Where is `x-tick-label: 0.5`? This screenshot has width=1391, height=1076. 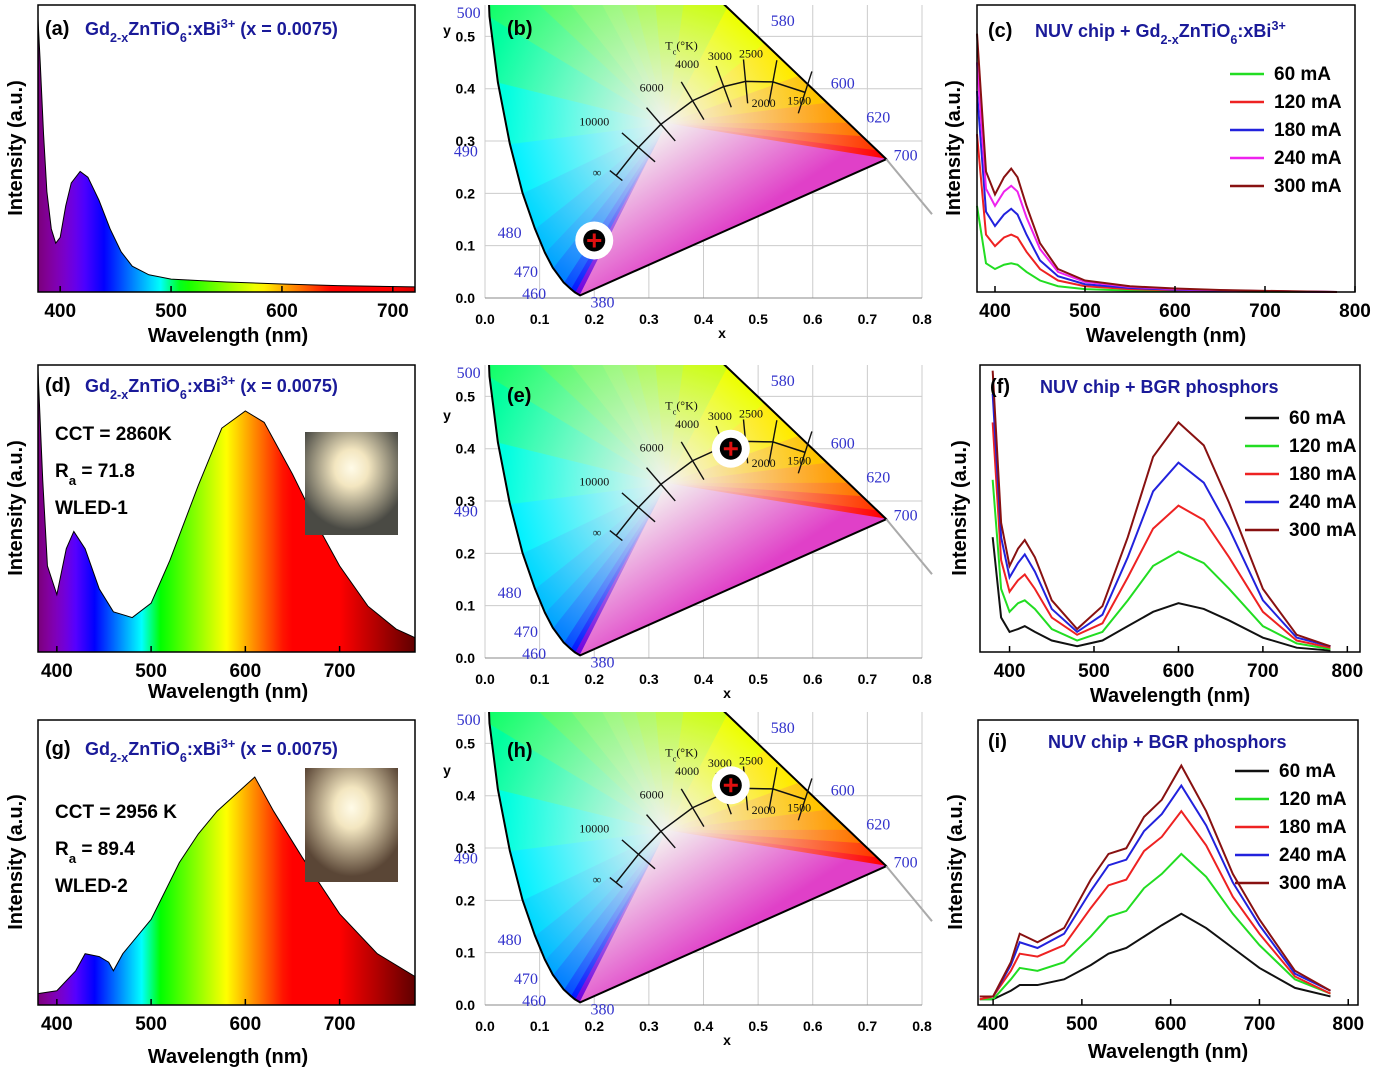 x-tick-label: 0.5 is located at coordinates (758, 319).